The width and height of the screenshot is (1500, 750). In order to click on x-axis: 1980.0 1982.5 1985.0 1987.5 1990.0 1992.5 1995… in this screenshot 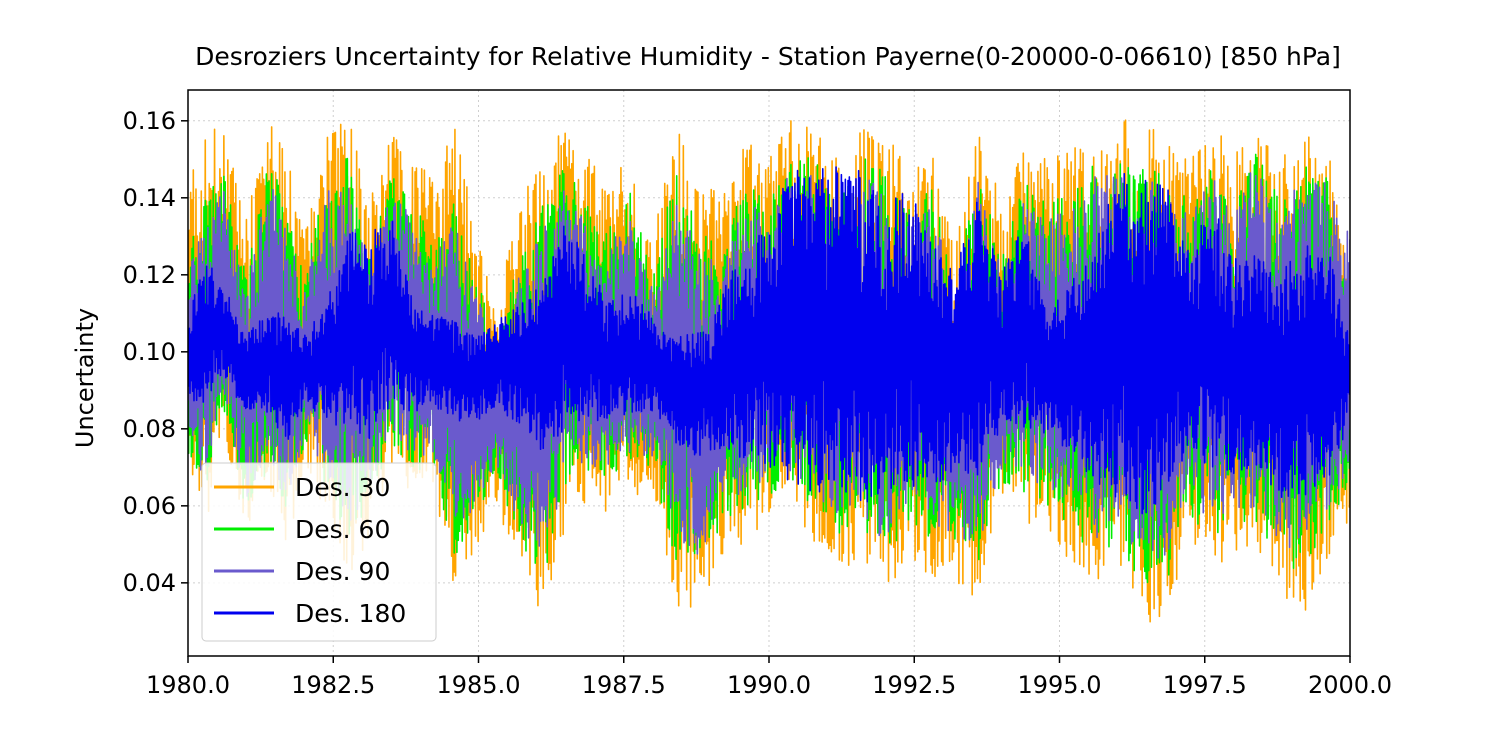, I will do `click(769, 677)`.